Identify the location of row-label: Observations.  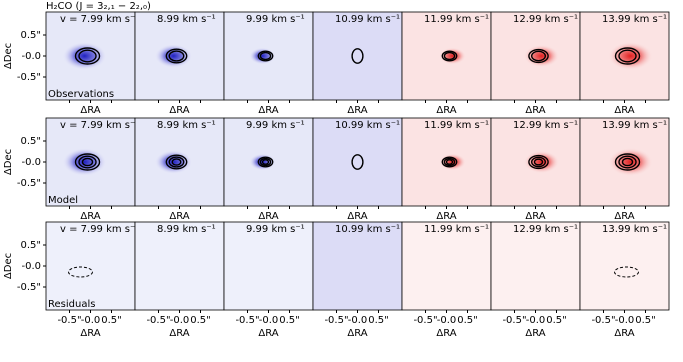
(81, 94).